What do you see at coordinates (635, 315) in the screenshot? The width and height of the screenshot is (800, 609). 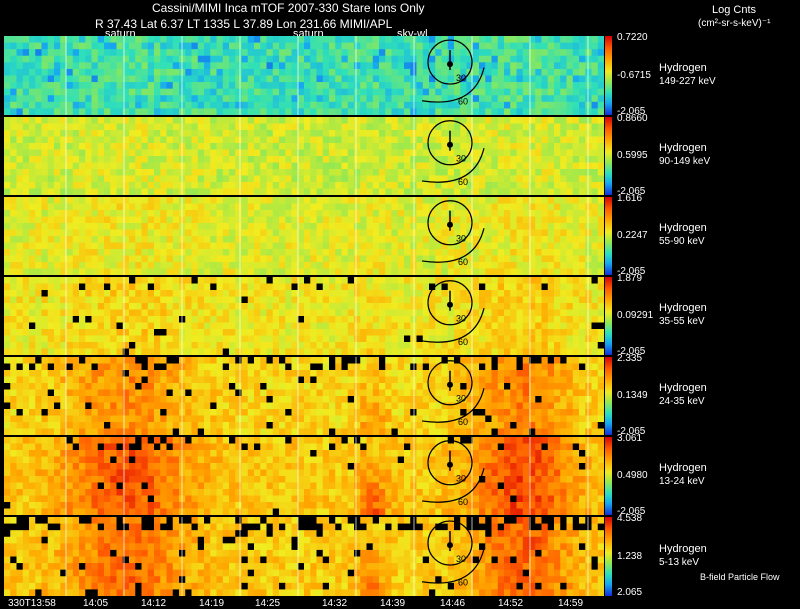 I see `colorbar-mid-label: 0.09291` at bounding box center [635, 315].